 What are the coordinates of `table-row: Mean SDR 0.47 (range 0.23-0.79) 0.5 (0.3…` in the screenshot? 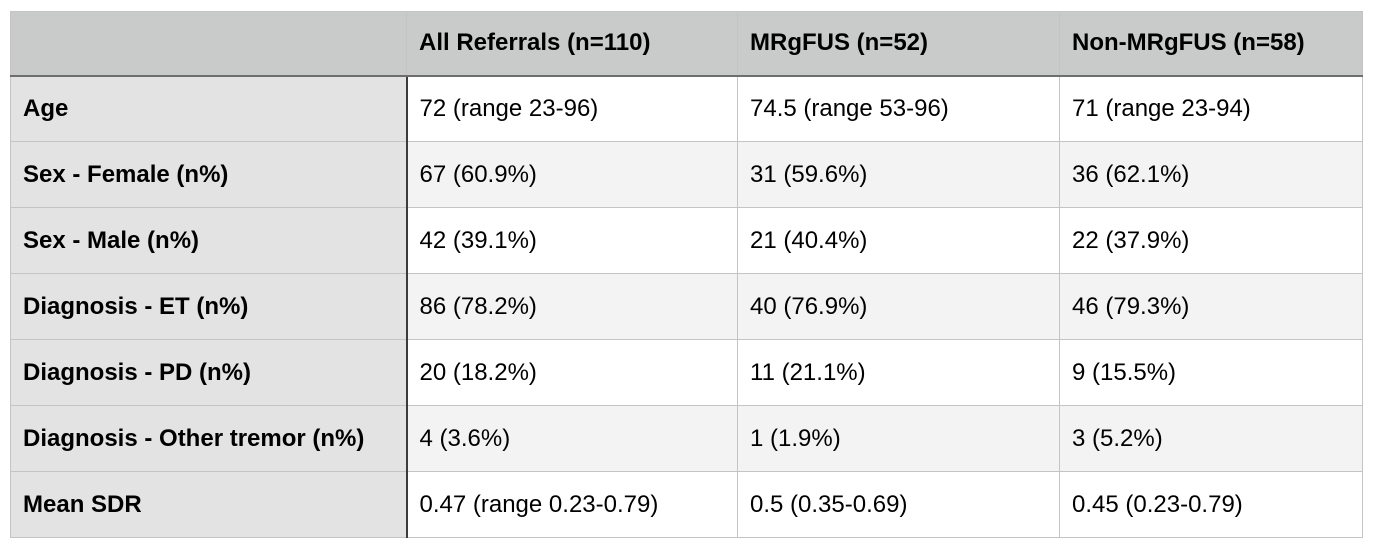 It's located at (686, 504).